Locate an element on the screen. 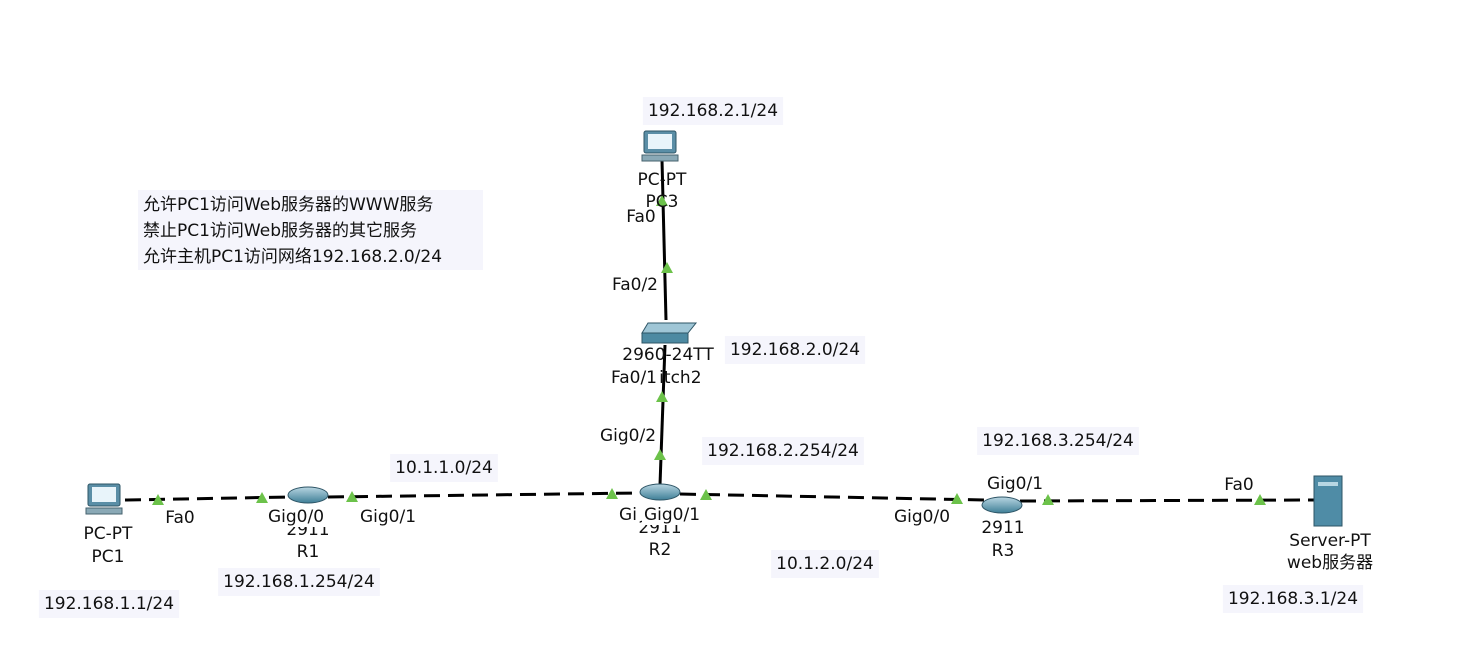 This screenshot has width=1477, height=667. network-note: 10.1.1.0/24 is located at coordinates (444, 468).